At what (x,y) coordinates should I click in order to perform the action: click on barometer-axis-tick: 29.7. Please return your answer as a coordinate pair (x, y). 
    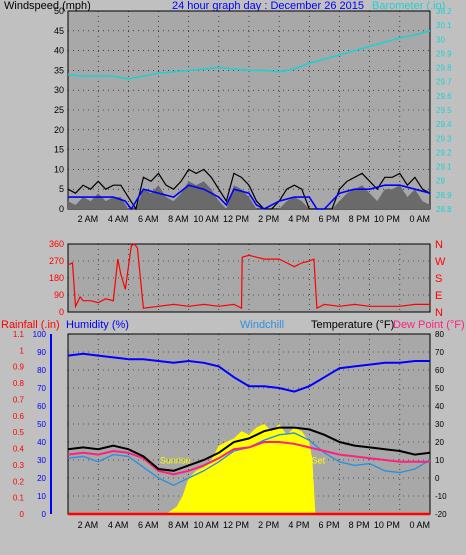
    Looking at the image, I should click on (444, 82).